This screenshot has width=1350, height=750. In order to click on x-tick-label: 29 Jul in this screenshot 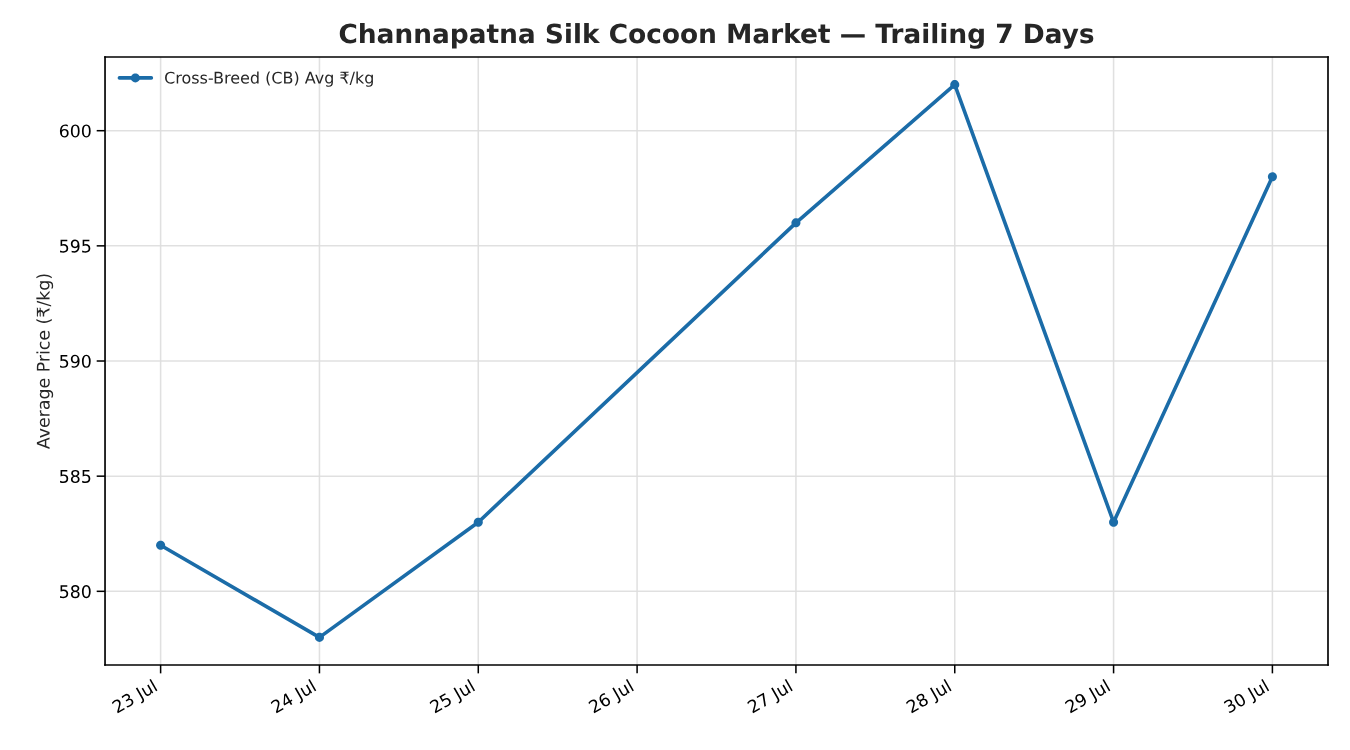, I will do `click(1088, 698)`.